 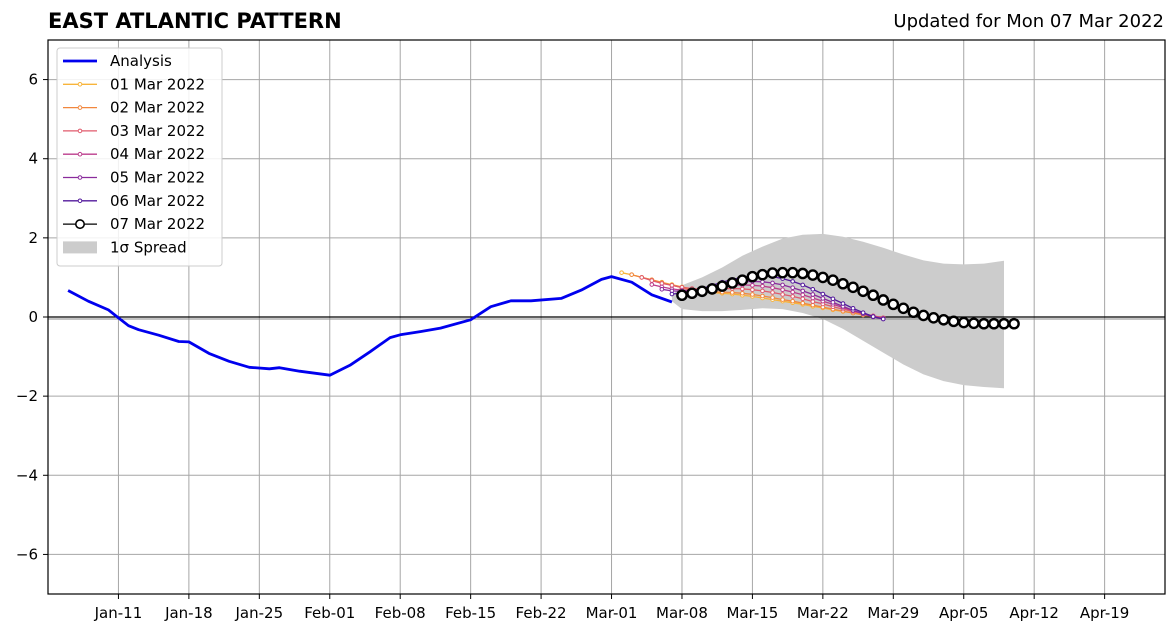 What do you see at coordinates (682, 613) in the screenshot?
I see `x-tick-label: Mar-08` at bounding box center [682, 613].